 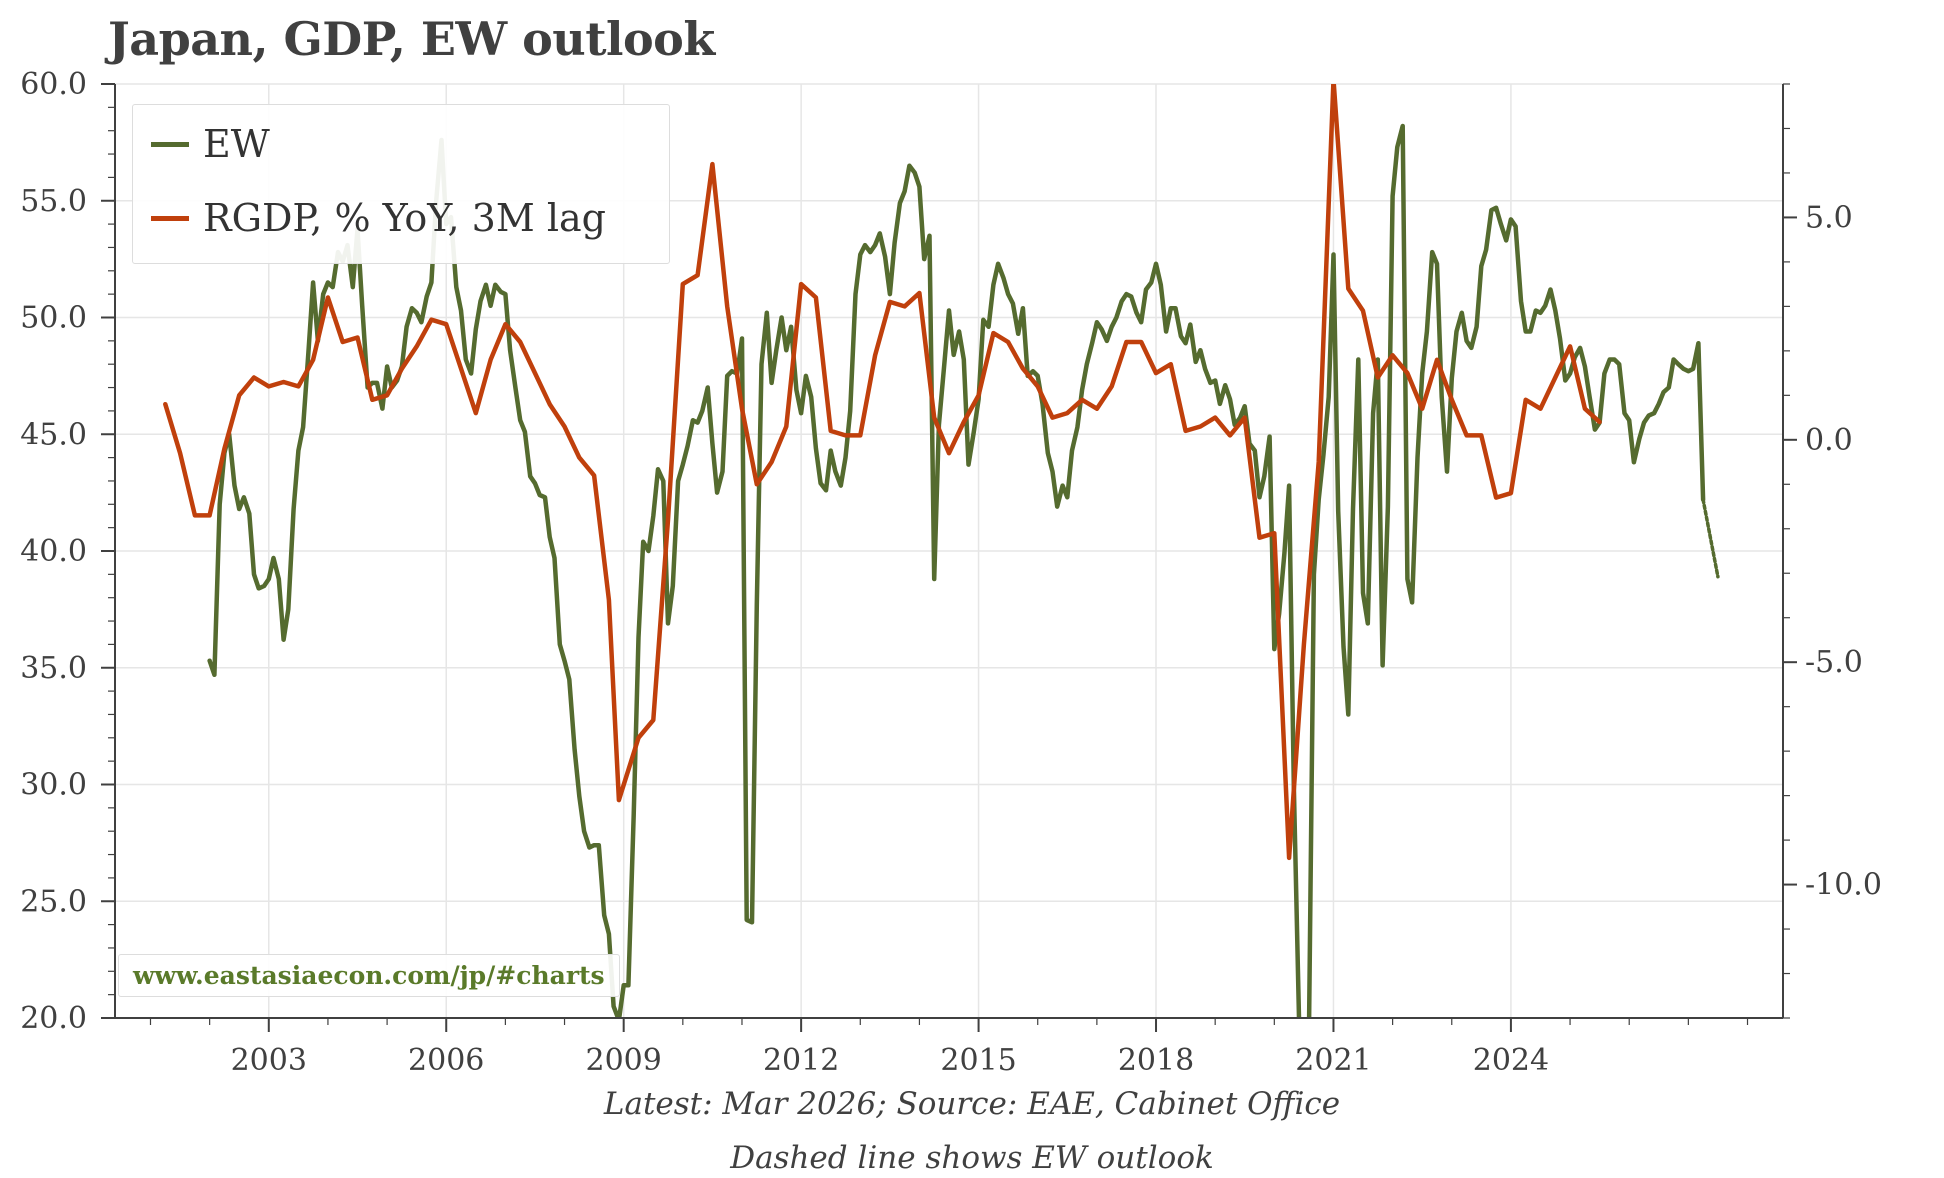 I want to click on y-left-tick-label: 40.0, so click(x=53, y=551).